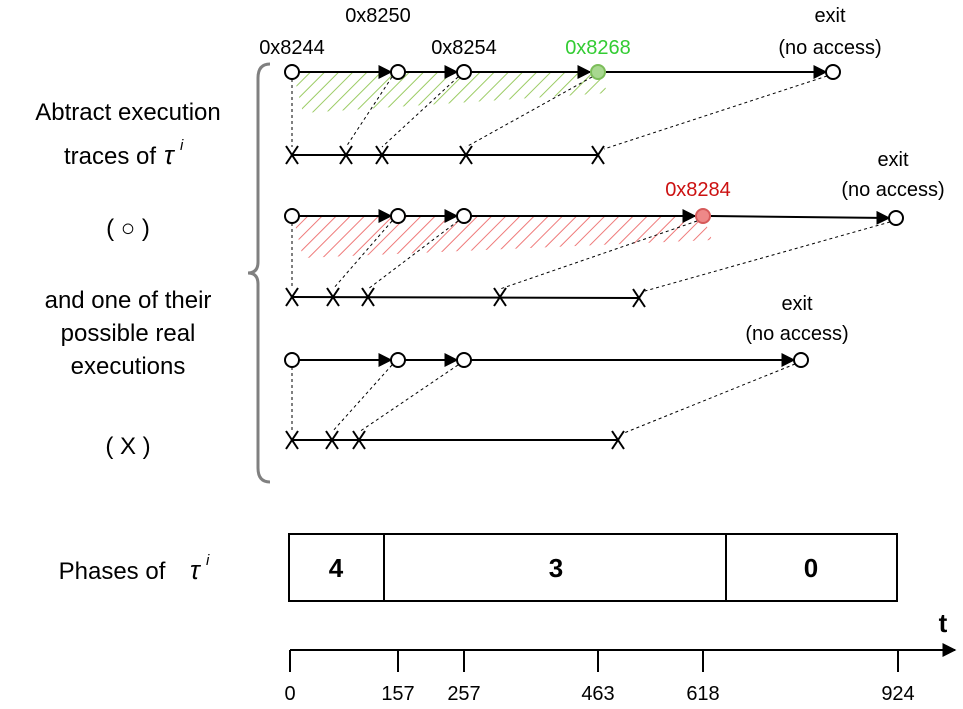 The height and width of the screenshot is (709, 963). Describe the element at coordinates (463, 694) in the screenshot. I see `time-tick-label: 257` at that location.